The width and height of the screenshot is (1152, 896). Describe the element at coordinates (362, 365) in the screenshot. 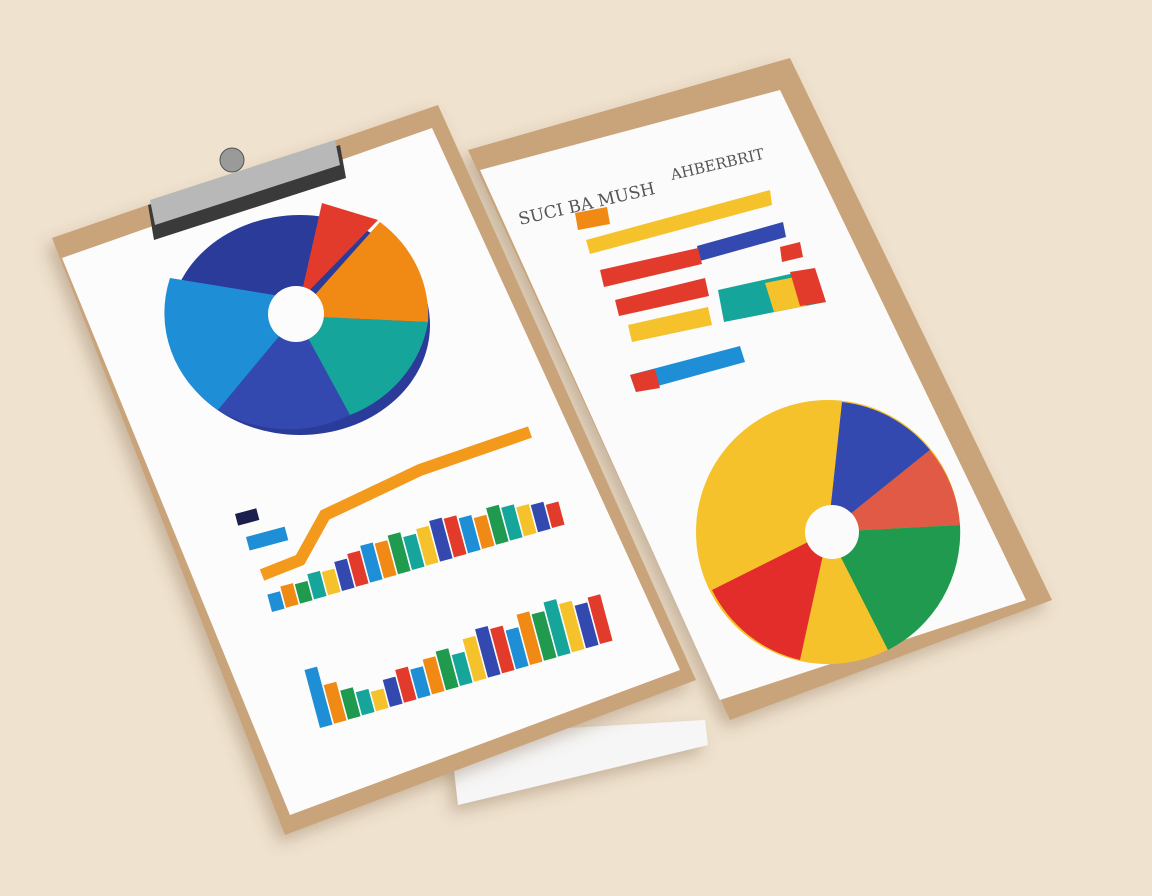

I see `pie-slice-teal` at that location.